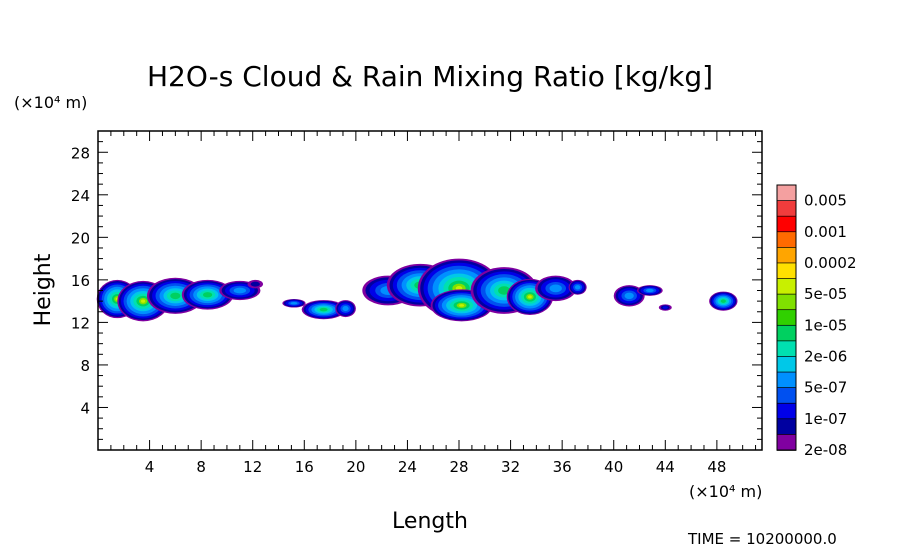 The width and height of the screenshot is (904, 544). I want to click on y-tick-label: 20, so click(80, 238).